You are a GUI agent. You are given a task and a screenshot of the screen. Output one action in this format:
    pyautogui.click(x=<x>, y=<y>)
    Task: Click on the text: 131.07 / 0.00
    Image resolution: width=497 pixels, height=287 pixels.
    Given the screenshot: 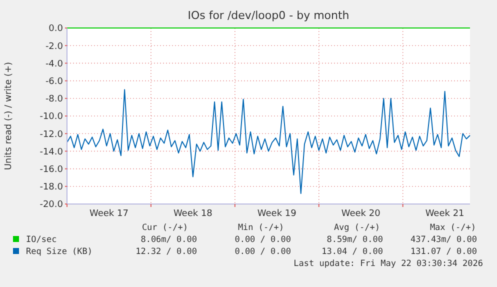 What is the action you would take?
    pyautogui.click(x=443, y=252)
    